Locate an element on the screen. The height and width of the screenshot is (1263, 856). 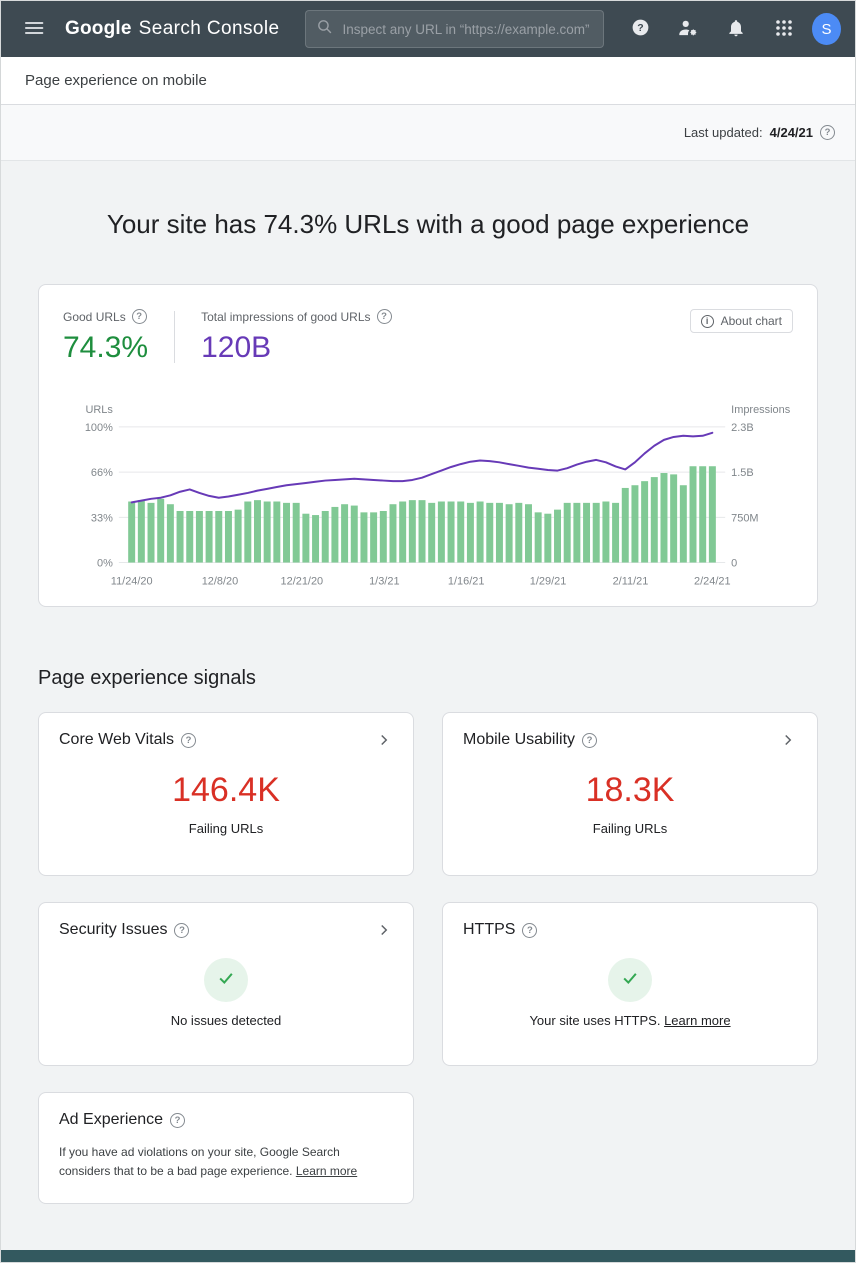
card-body: No issues detected is located at coordinates (226, 991).